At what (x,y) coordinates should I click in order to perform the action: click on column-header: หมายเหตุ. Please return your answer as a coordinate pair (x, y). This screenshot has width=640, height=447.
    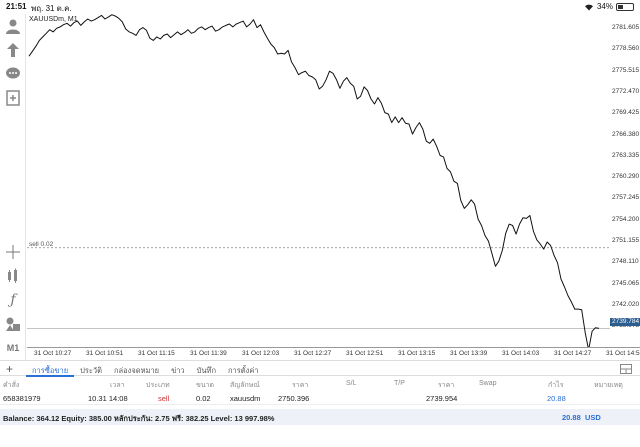
    Looking at the image, I should click on (608, 385).